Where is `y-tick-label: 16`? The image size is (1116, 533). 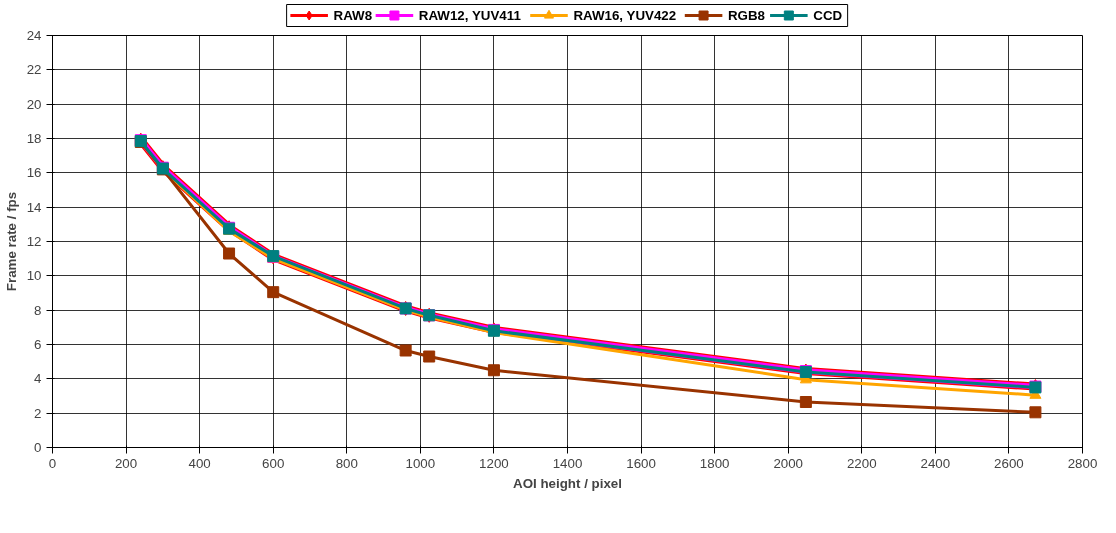 y-tick-label: 16 is located at coordinates (34, 173).